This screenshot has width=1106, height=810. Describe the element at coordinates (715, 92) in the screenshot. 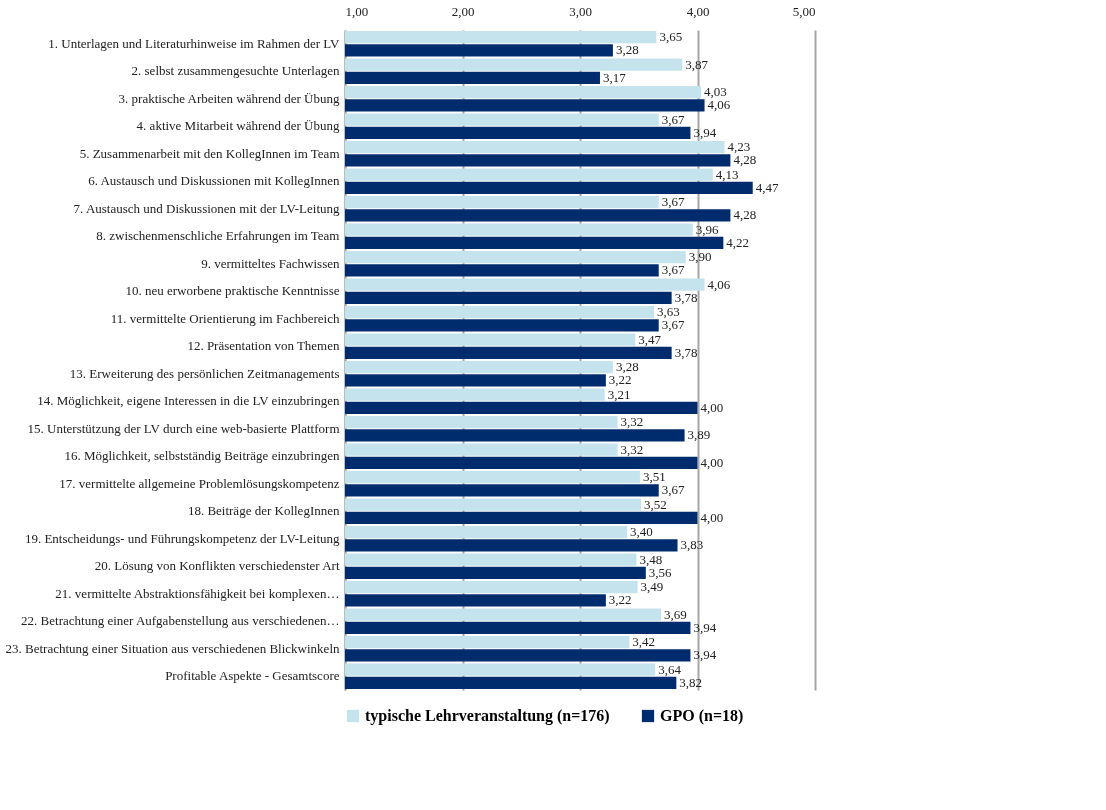

I see `data-label: 4,03` at that location.